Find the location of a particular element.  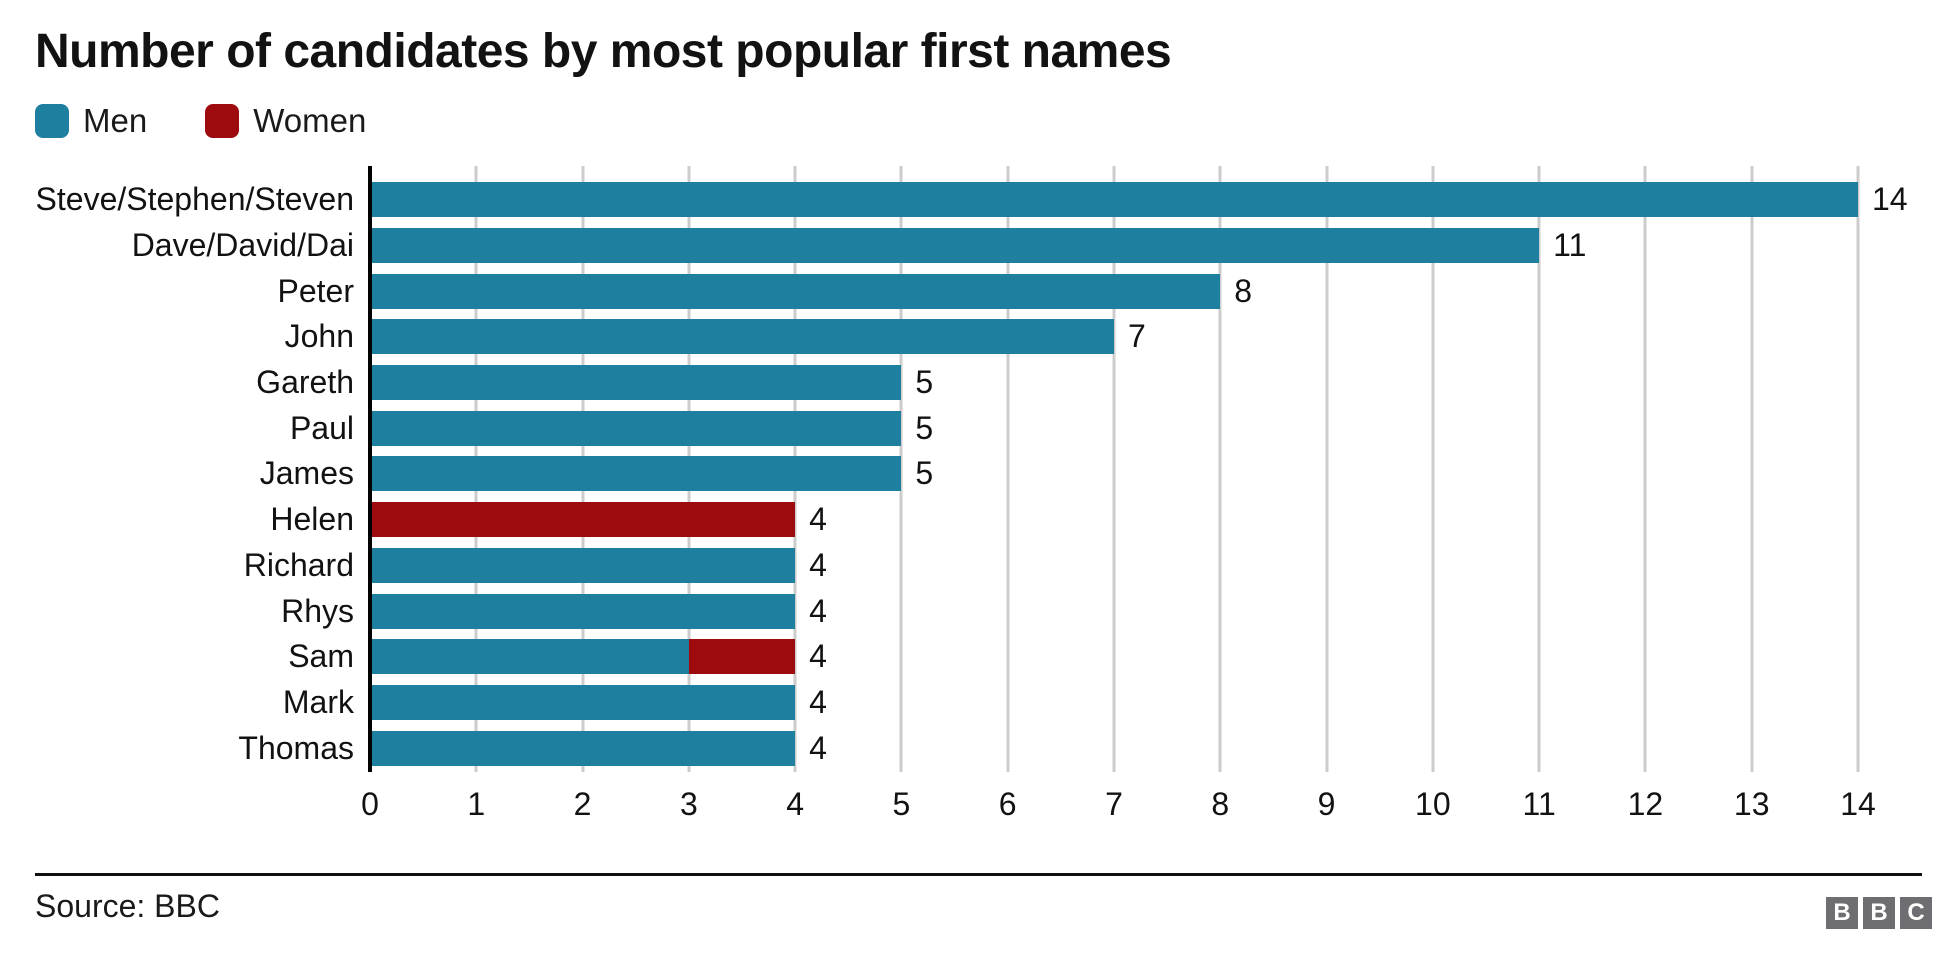

bar-row: John 7 is located at coordinates (1092, 337).